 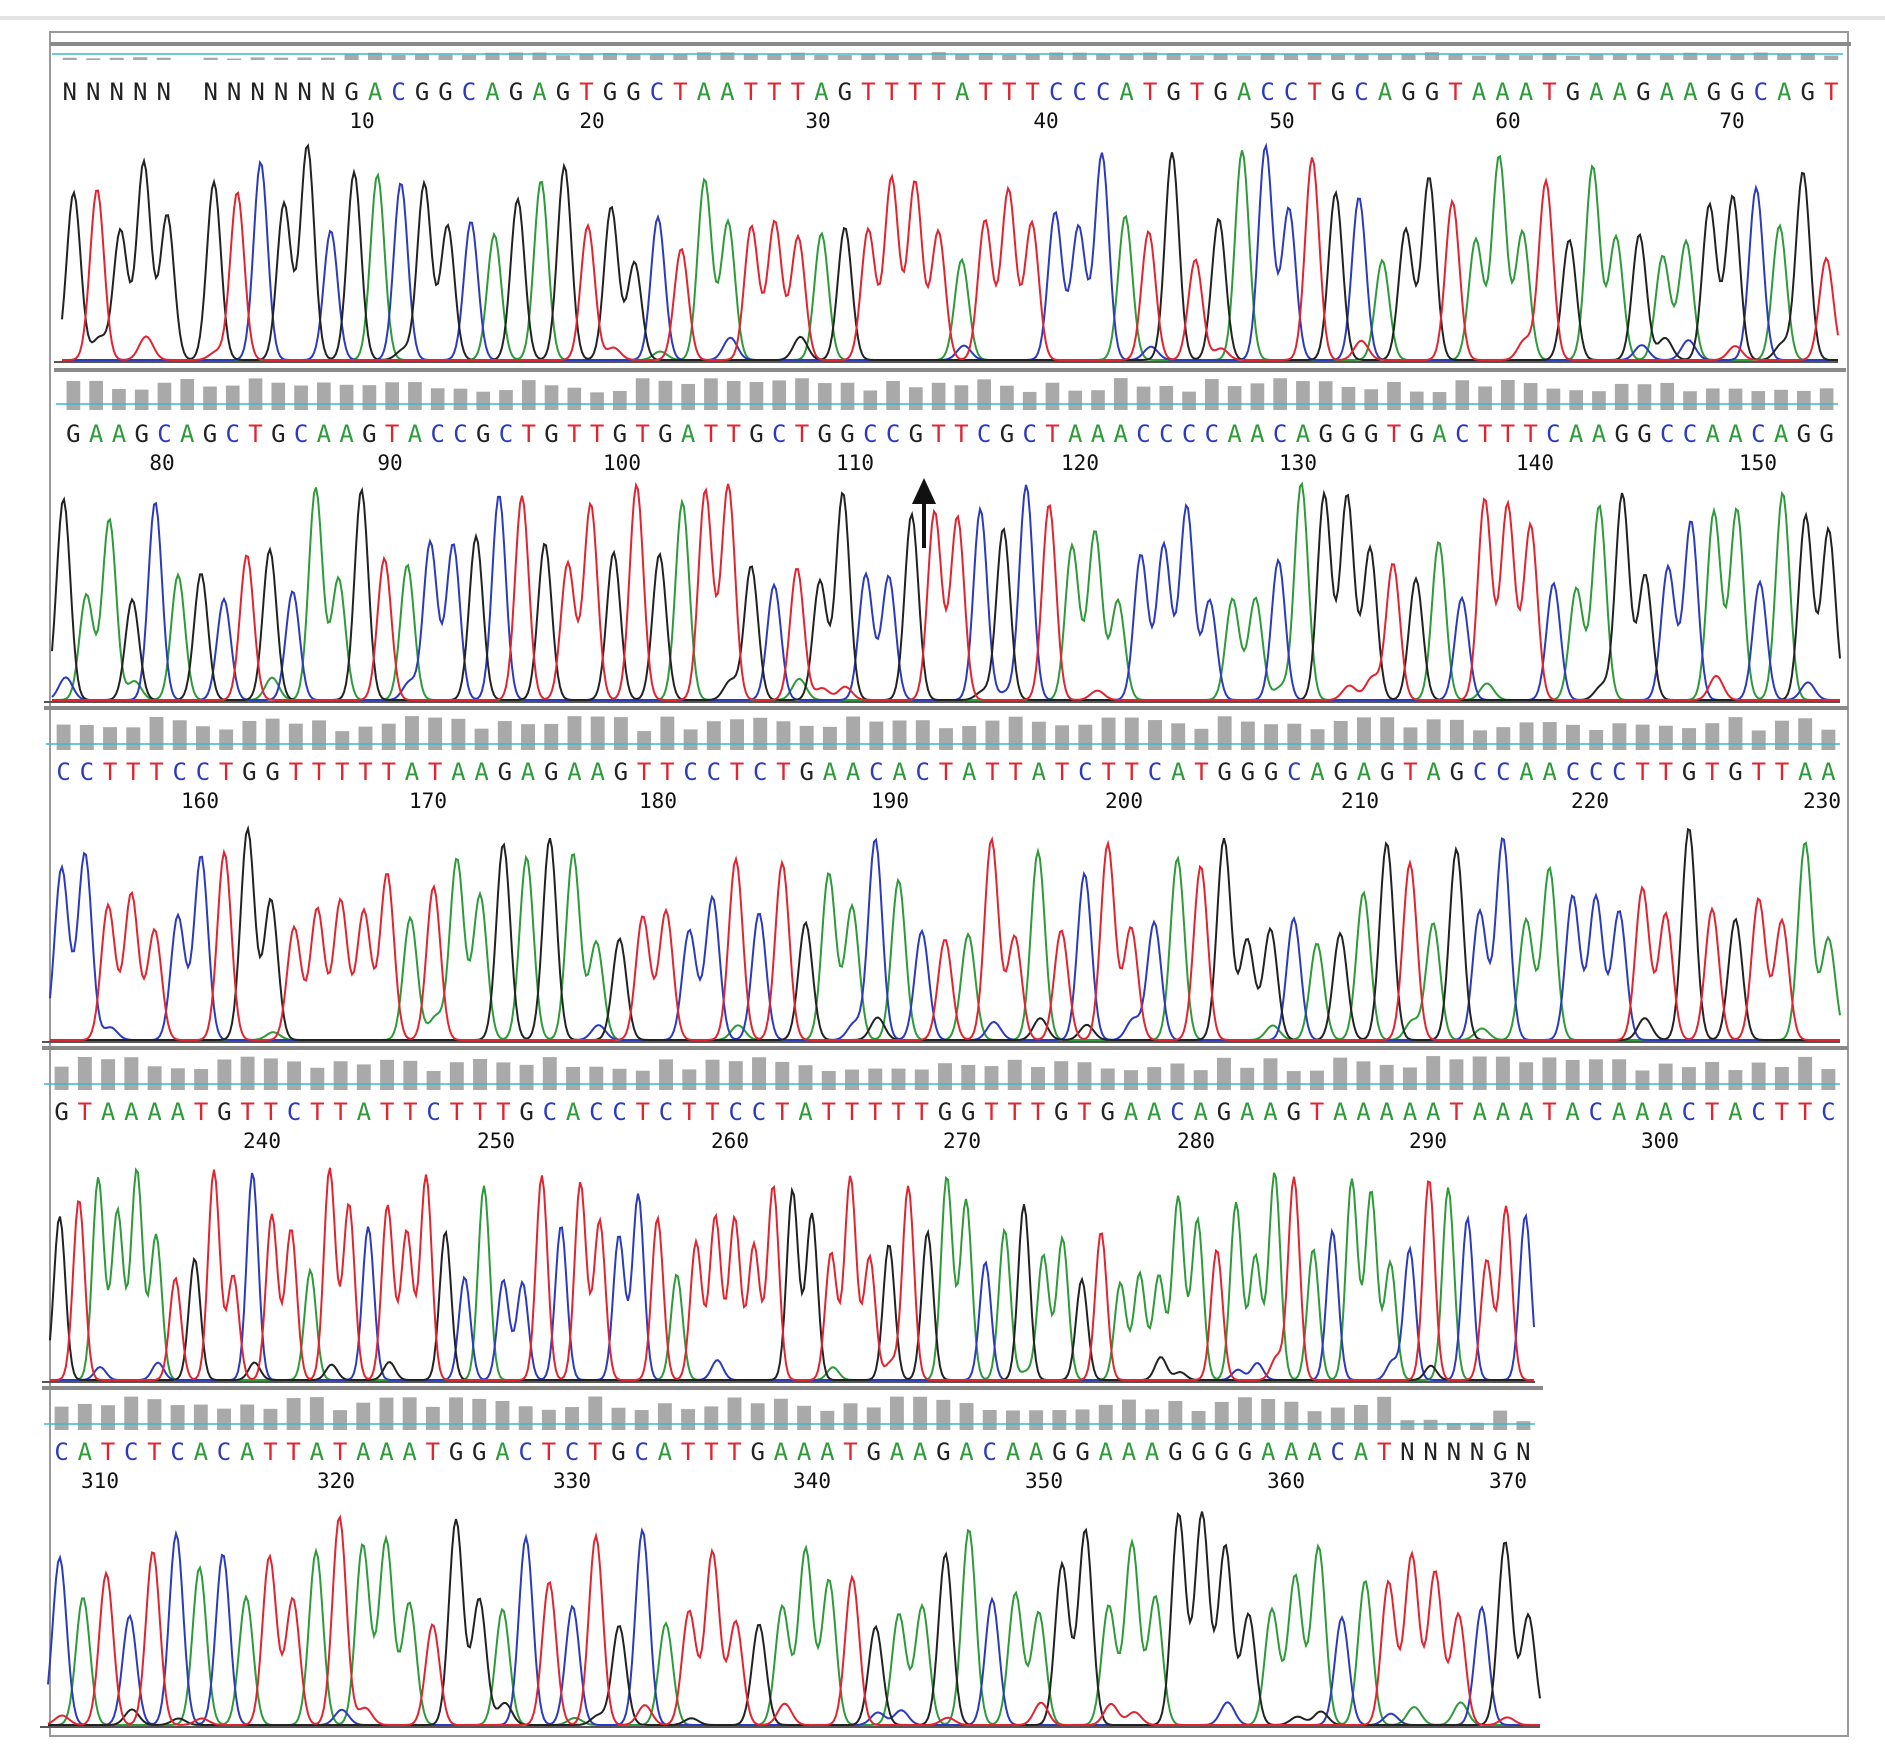 I want to click on position-label: 170, so click(x=428, y=801).